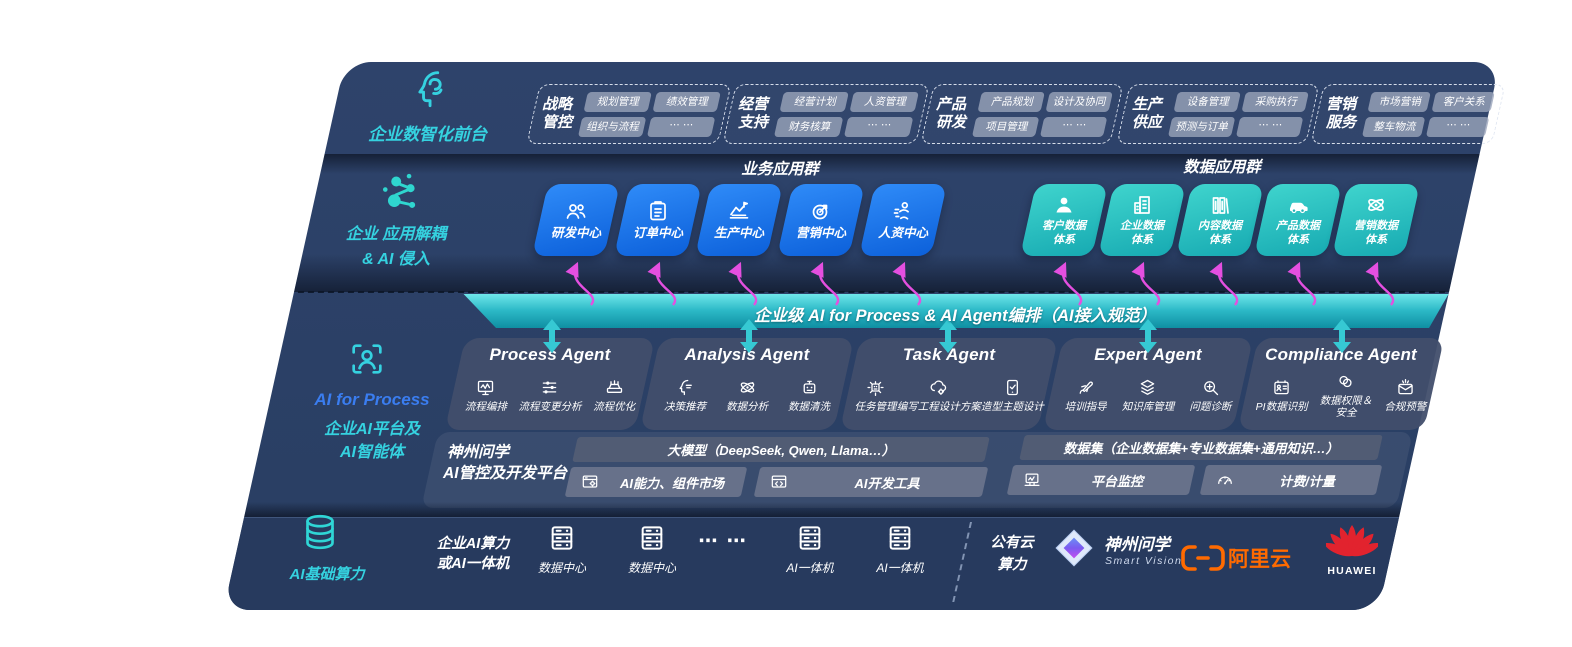 The width and height of the screenshot is (1572, 647). What do you see at coordinates (1291, 480) in the screenshot?
I see `platform-cell: 计费/计量` at bounding box center [1291, 480].